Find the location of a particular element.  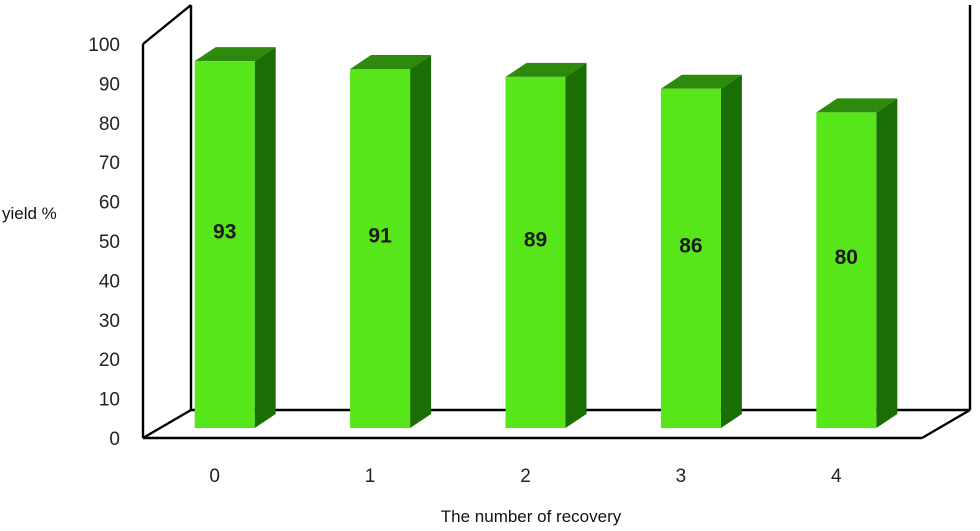

x-tick-label: 0 is located at coordinates (214, 476).